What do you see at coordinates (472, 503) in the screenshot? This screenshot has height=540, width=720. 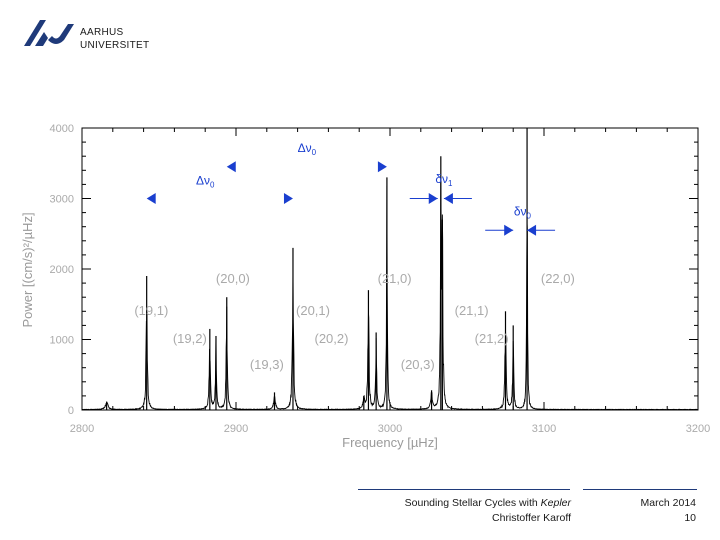 I see `presentation-title-text: Sounding Stellar Cycles with` at bounding box center [472, 503].